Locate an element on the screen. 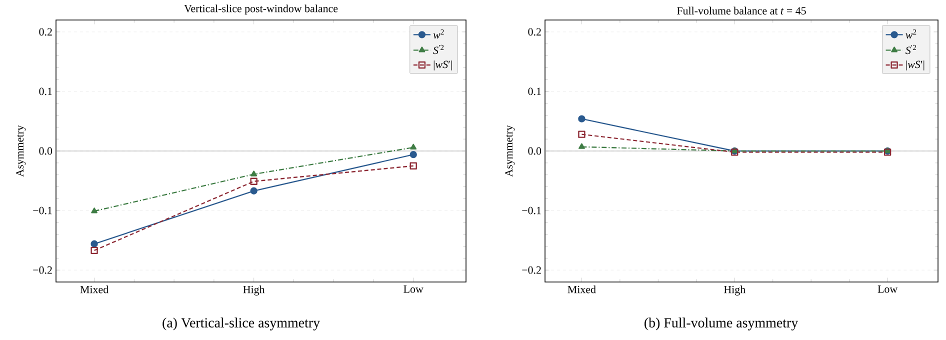 Image resolution: width=946 pixels, height=340 pixels. text: (a) Vertical-slice asymmetry is located at coordinates (241, 324).